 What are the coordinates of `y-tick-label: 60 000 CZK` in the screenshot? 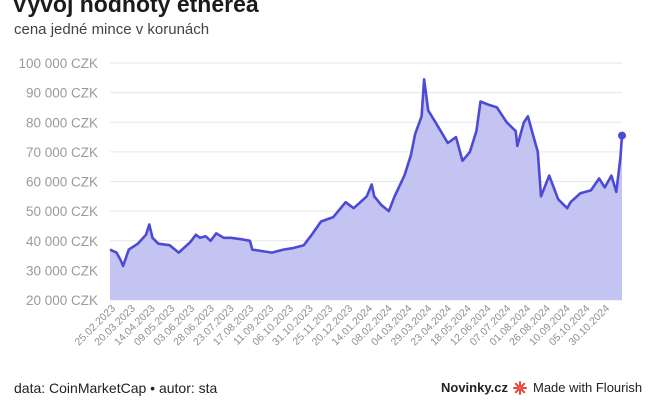 It's located at (62, 182).